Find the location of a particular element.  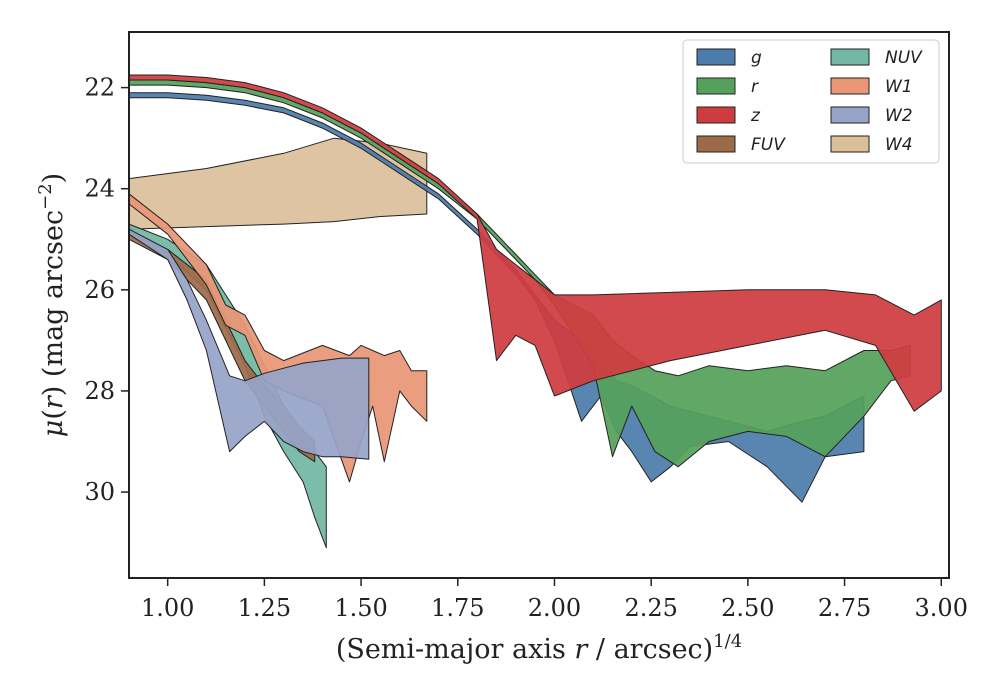

legend-frame is located at coordinates (811, 101).